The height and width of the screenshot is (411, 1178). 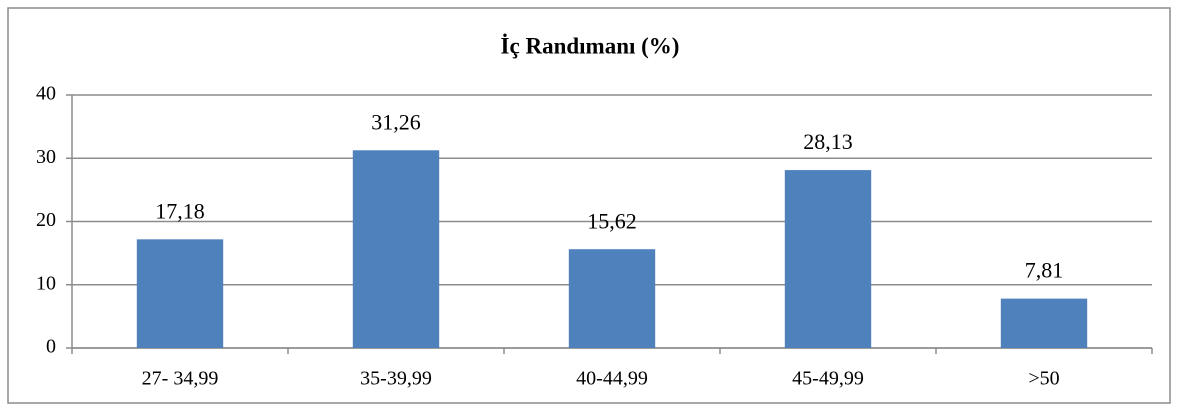 I want to click on value-label: 28,13, so click(x=828, y=141).